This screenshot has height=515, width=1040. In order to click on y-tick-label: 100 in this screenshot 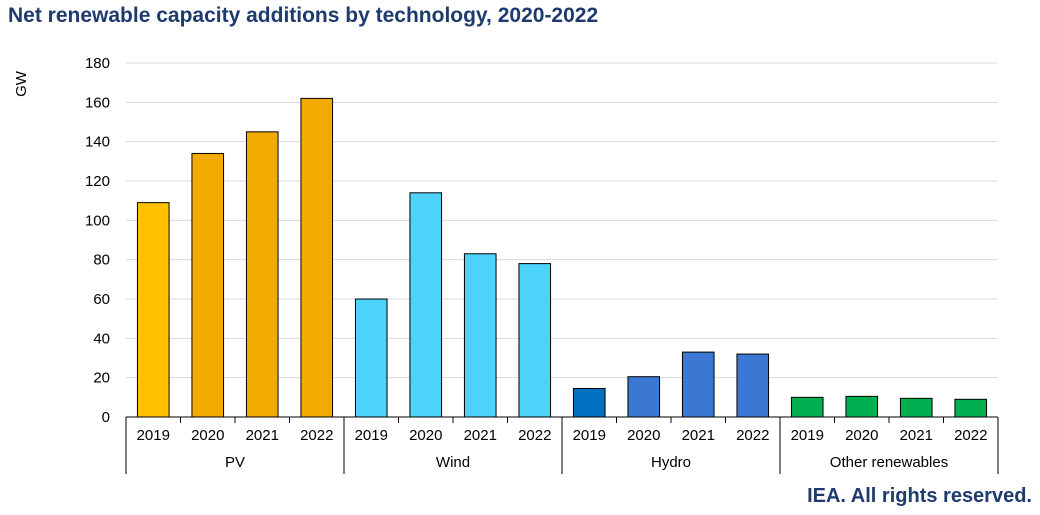, I will do `click(97, 220)`.